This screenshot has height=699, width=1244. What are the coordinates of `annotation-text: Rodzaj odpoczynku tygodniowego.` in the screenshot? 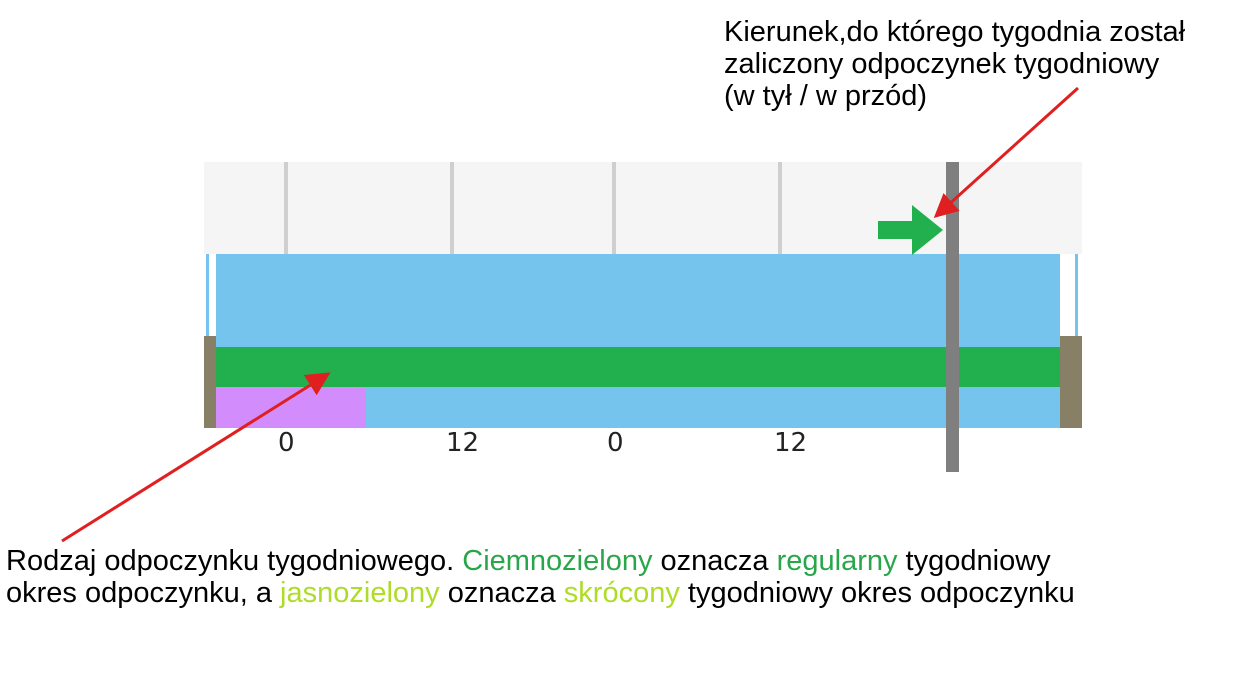 It's located at (234, 561).